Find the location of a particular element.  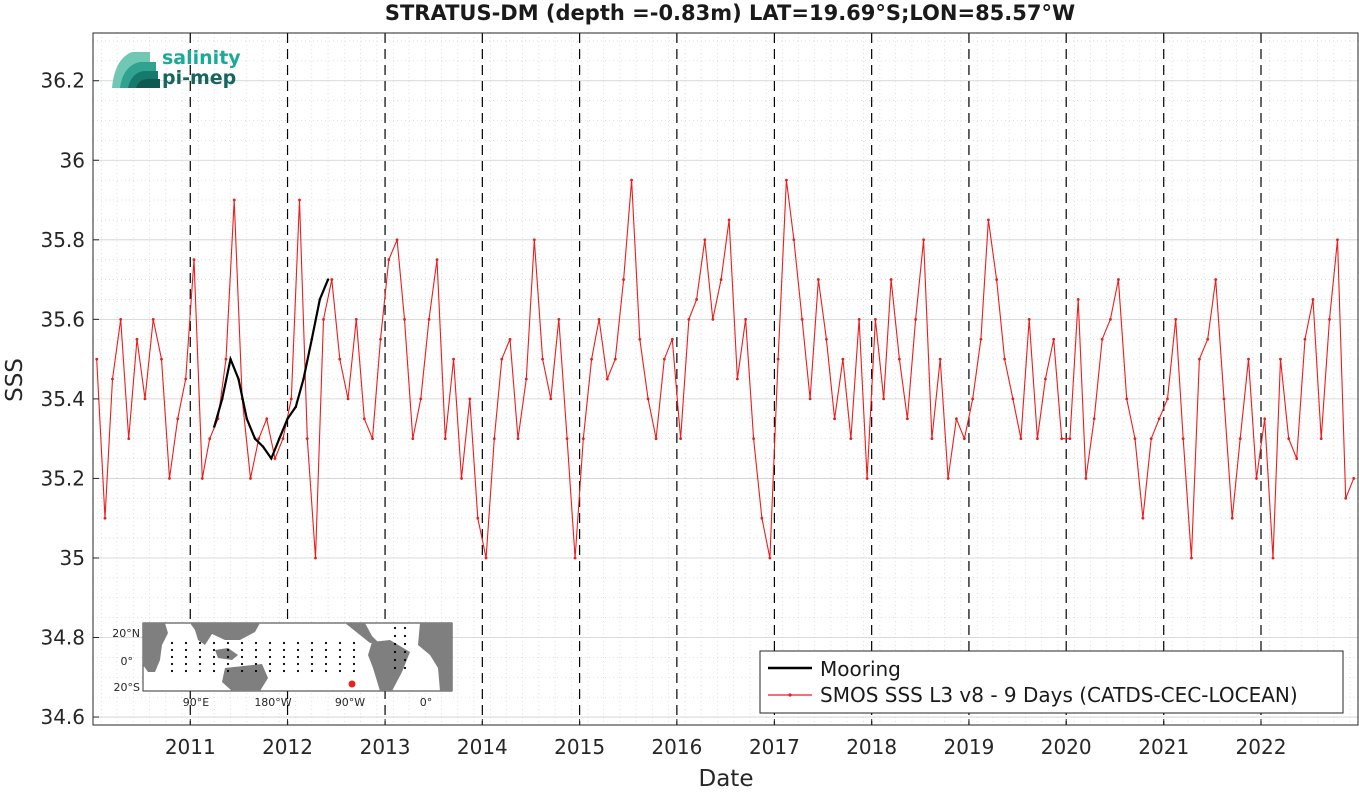

central-america-landmass is located at coordinates (361, 633).